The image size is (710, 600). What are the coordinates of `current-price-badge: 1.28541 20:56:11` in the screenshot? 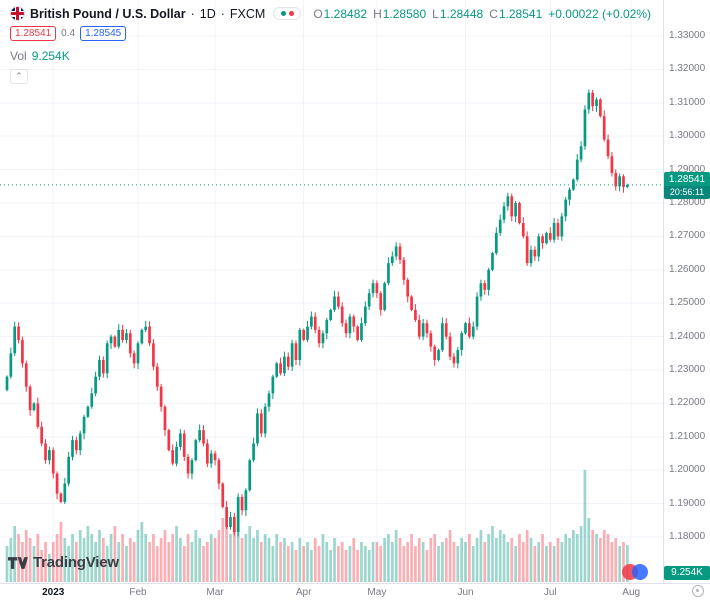 It's located at (687, 185).